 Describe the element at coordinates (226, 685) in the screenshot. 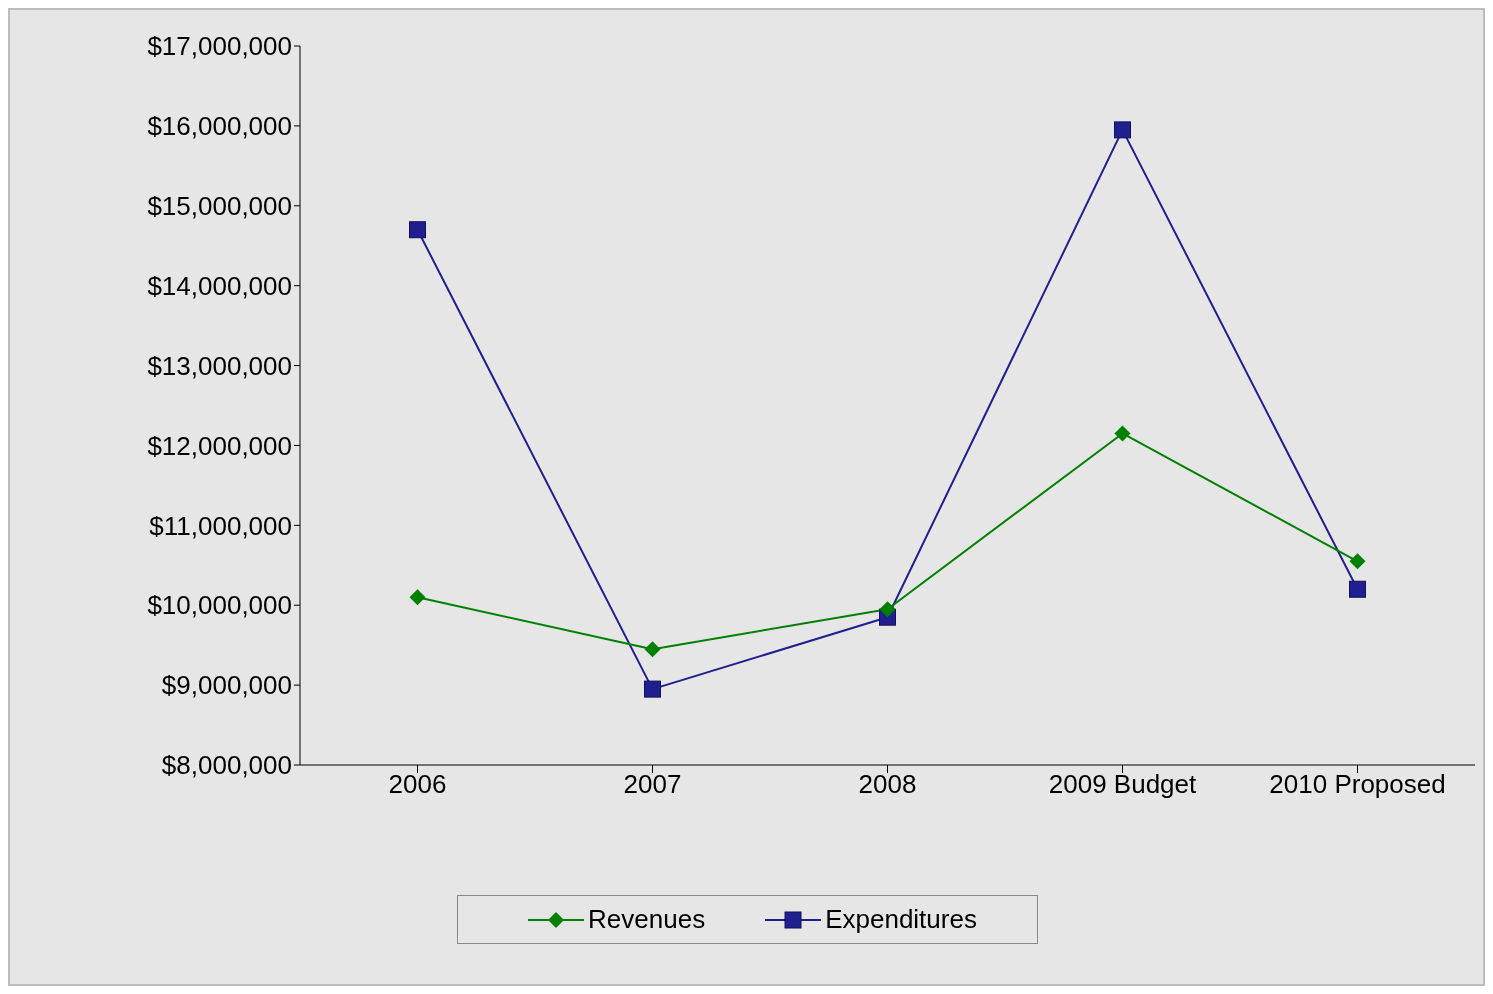

I see `y-tick-label: $9,000,000` at that location.